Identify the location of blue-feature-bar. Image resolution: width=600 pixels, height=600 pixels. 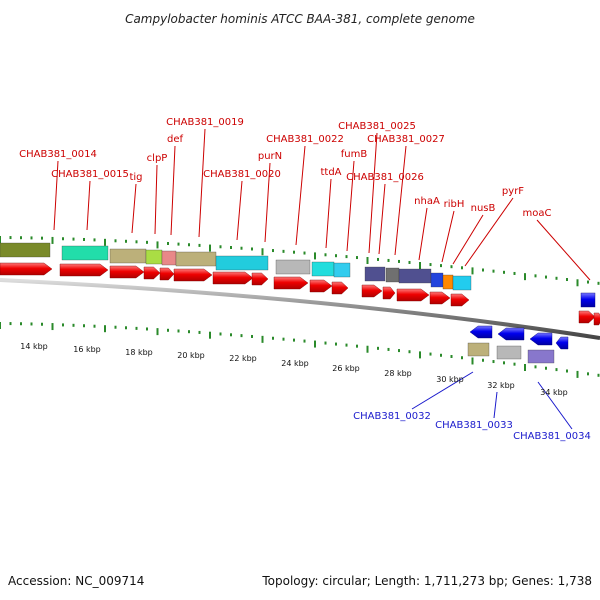
(437, 280).